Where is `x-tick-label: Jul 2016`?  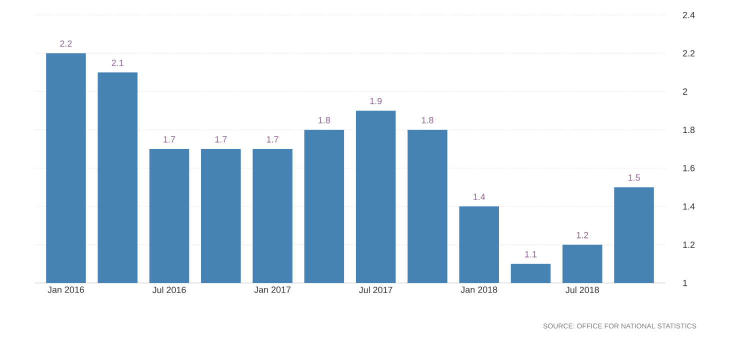
x-tick-label: Jul 2016 is located at coordinates (169, 290).